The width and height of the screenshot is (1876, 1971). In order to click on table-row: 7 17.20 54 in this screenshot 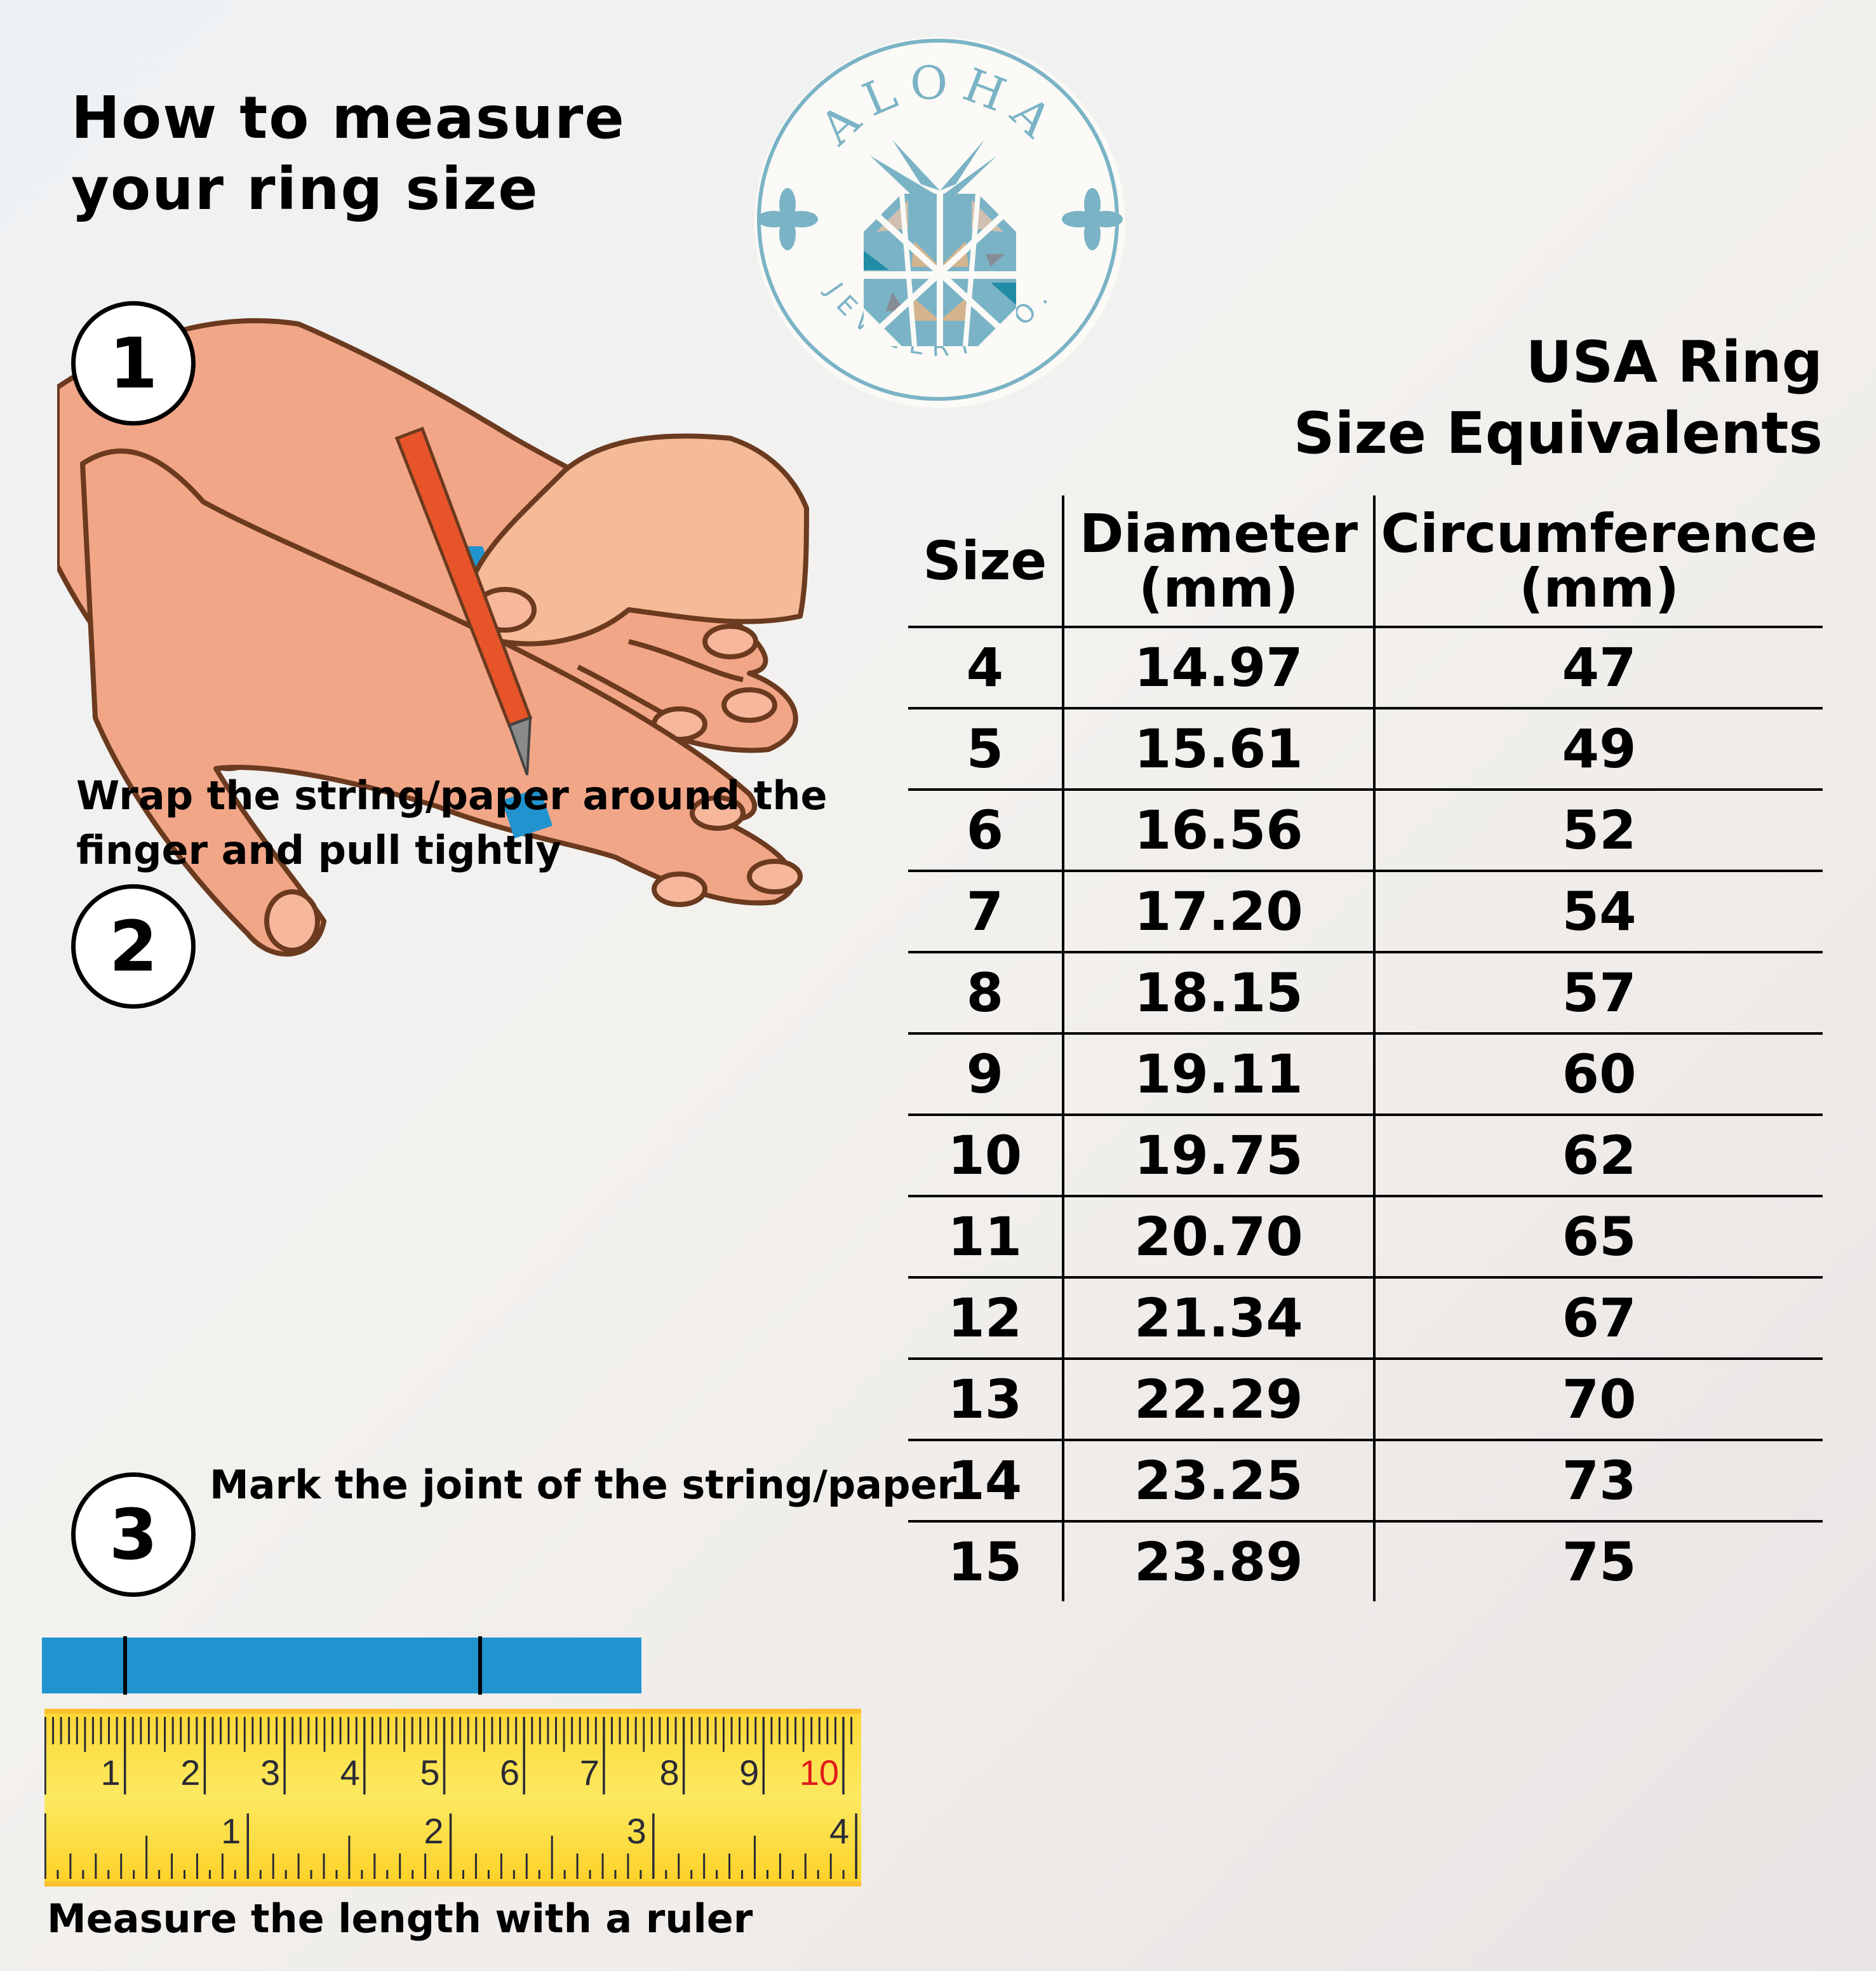, I will do `click(1365, 912)`.